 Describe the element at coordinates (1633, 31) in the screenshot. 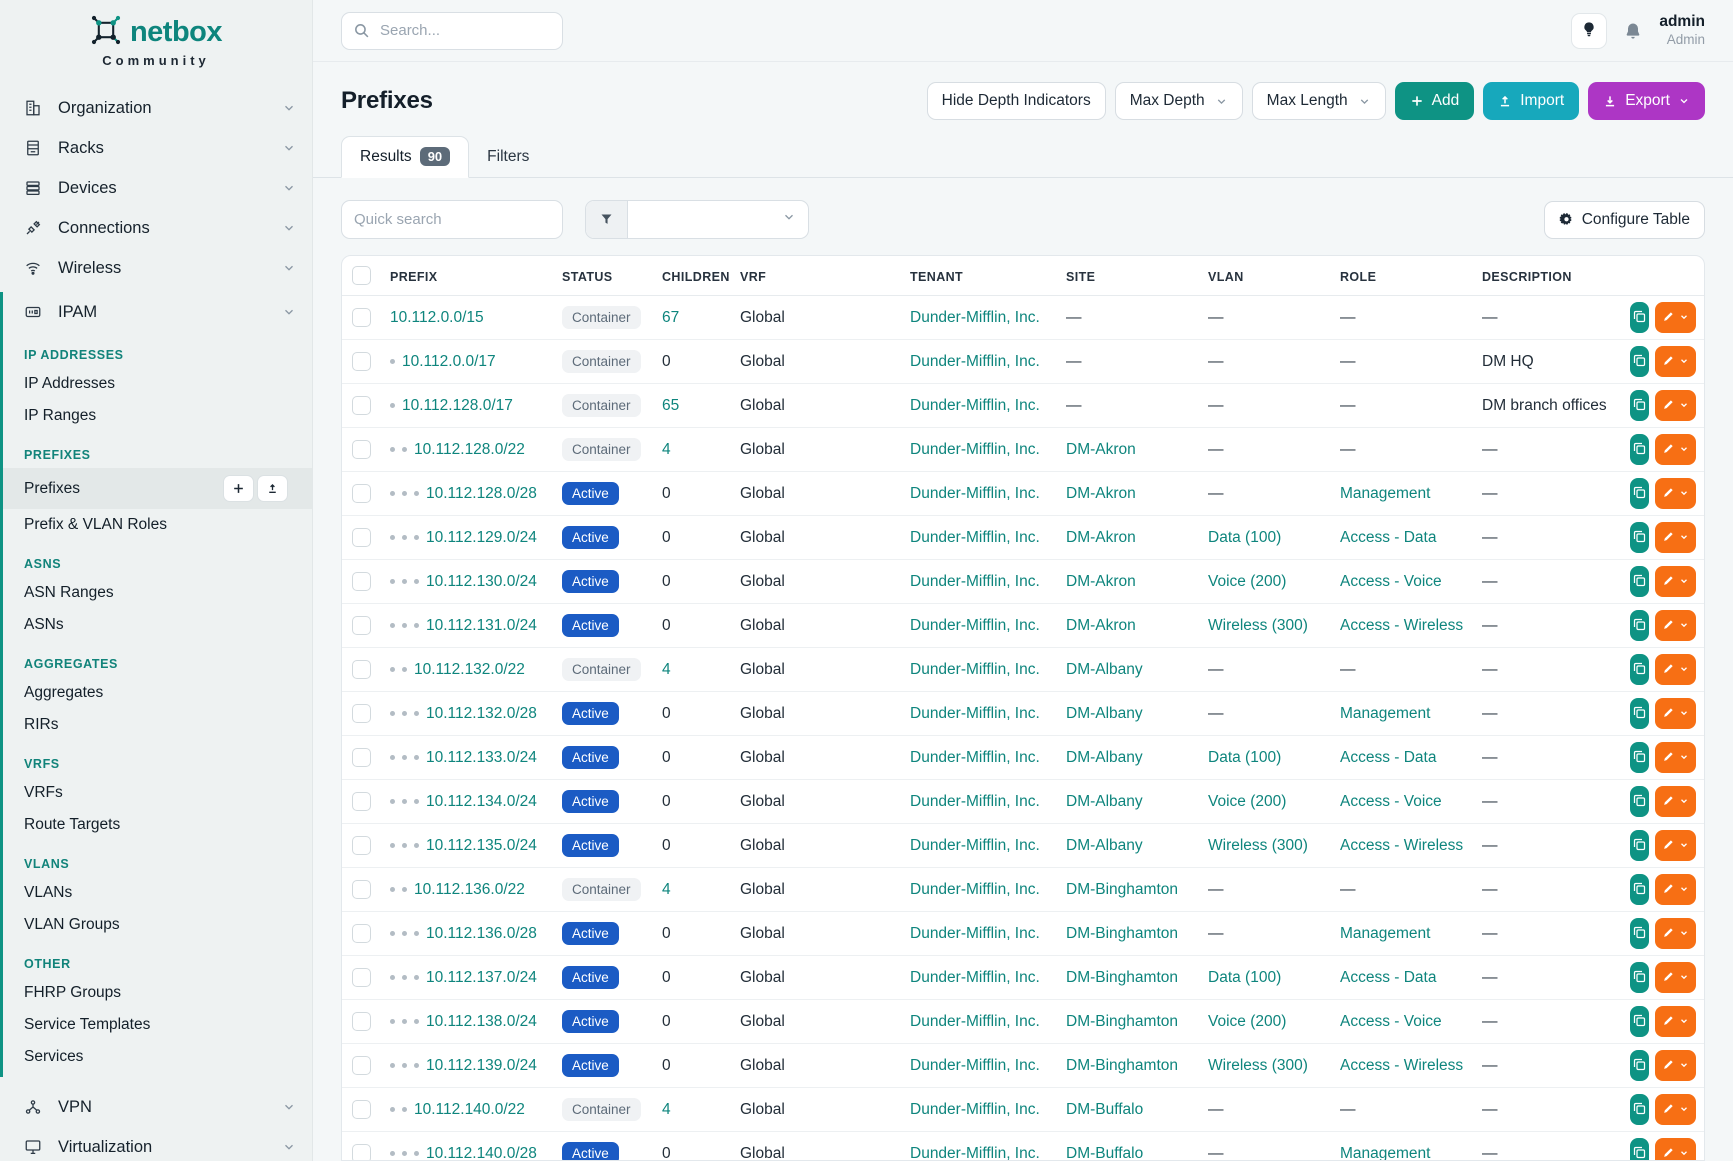

I see `notifications-bell-icon` at that location.